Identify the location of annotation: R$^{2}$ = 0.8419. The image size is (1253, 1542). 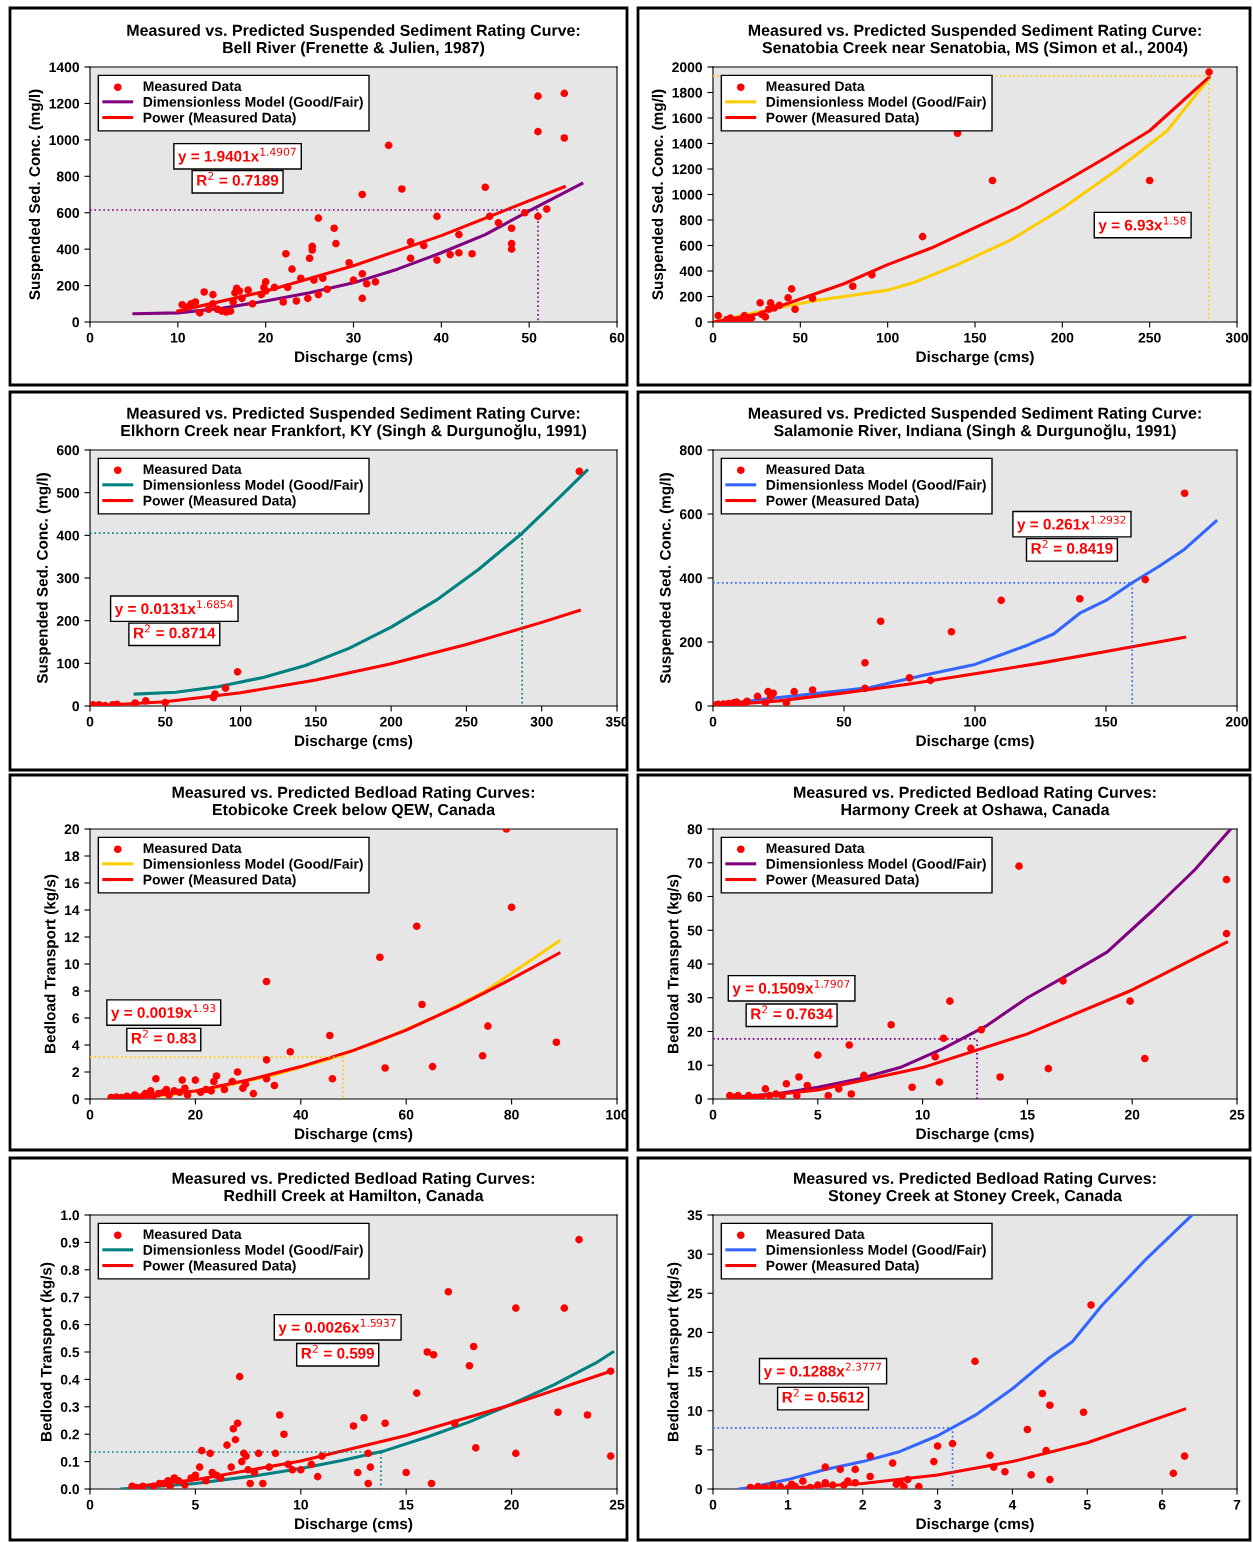
(1072, 546).